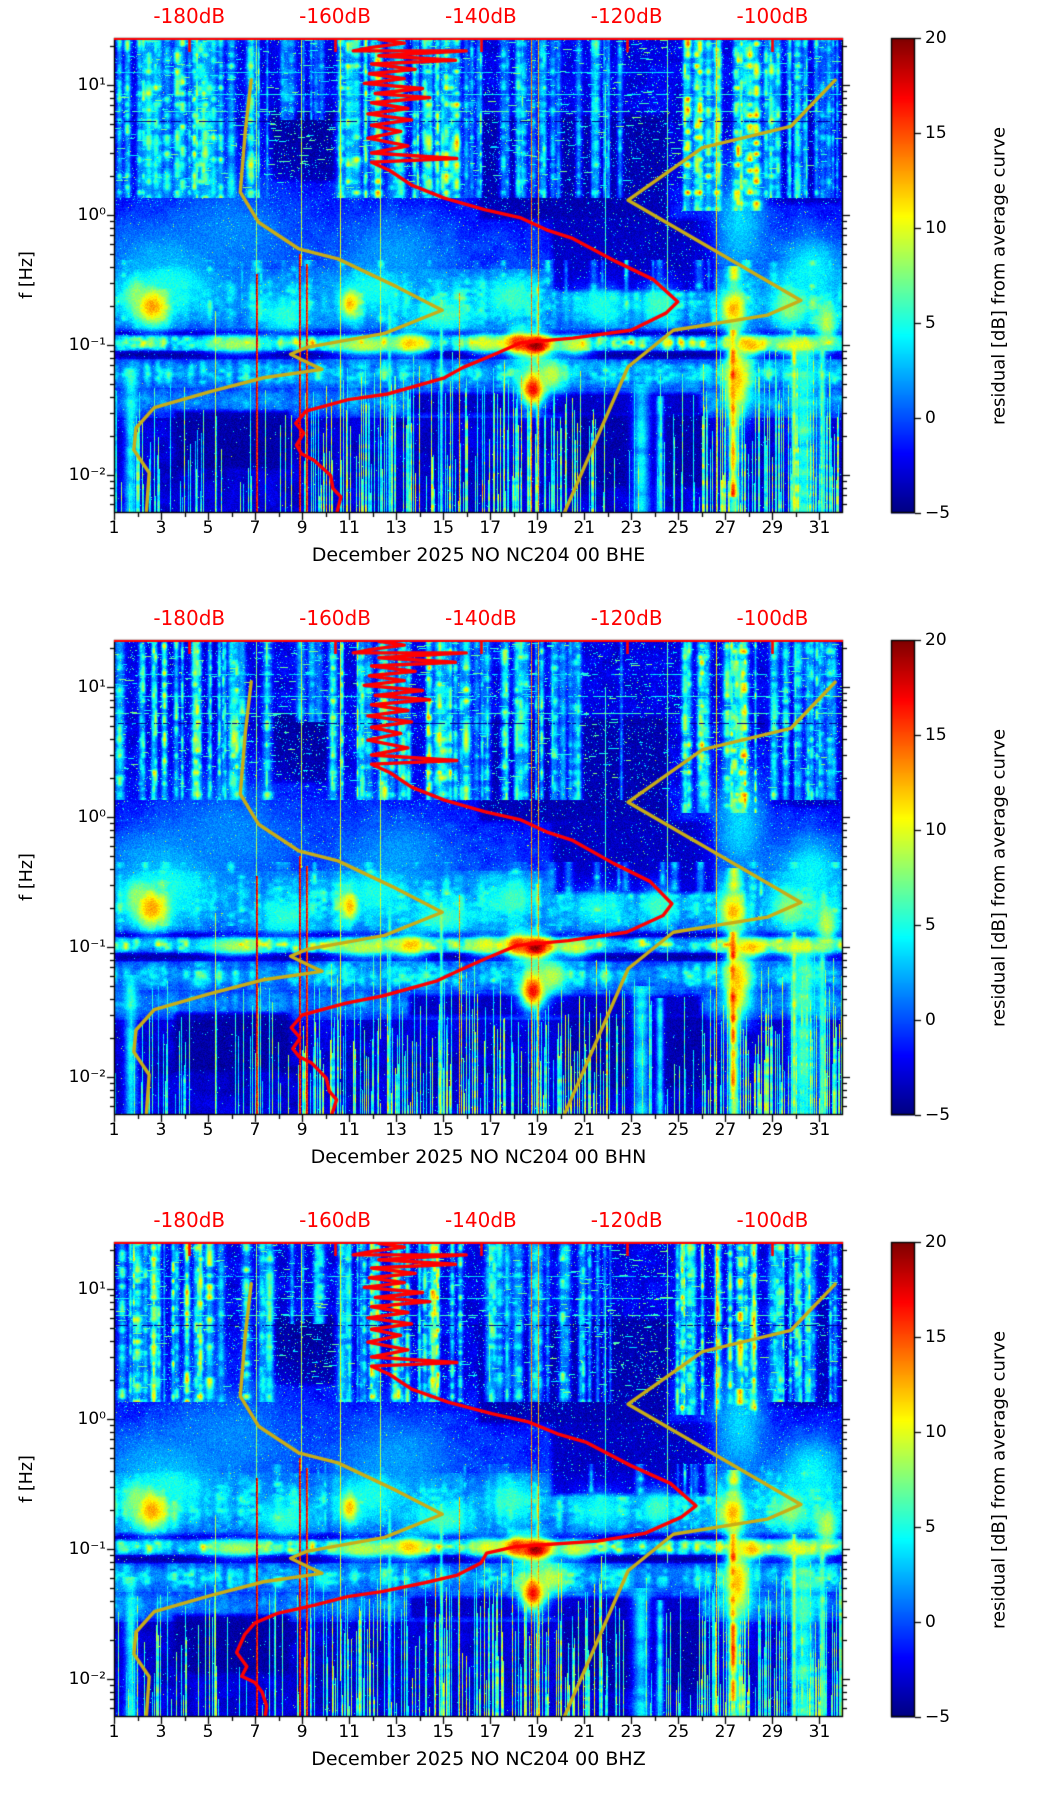 Image resolution: width=1052 pixels, height=1806 pixels. What do you see at coordinates (478, 555) in the screenshot?
I see `x-axis-title: December 2025 NO NC204 00 BHE` at bounding box center [478, 555].